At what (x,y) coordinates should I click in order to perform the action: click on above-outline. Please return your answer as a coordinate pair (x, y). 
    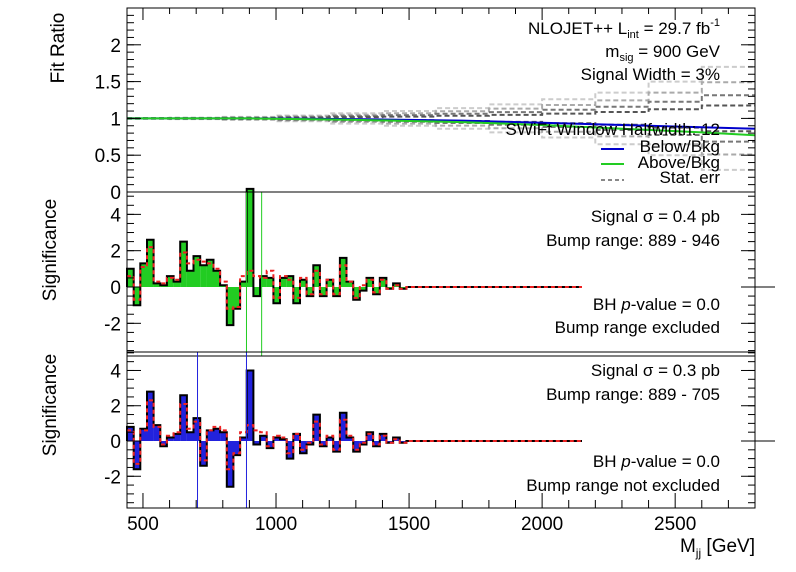
    Looking at the image, I should click on (354, 257).